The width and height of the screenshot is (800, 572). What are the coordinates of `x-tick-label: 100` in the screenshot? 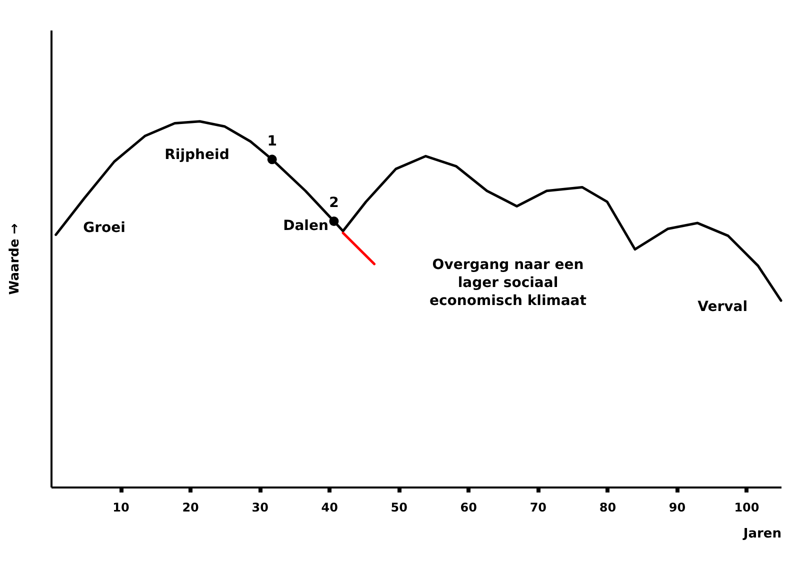 It's located at (747, 507).